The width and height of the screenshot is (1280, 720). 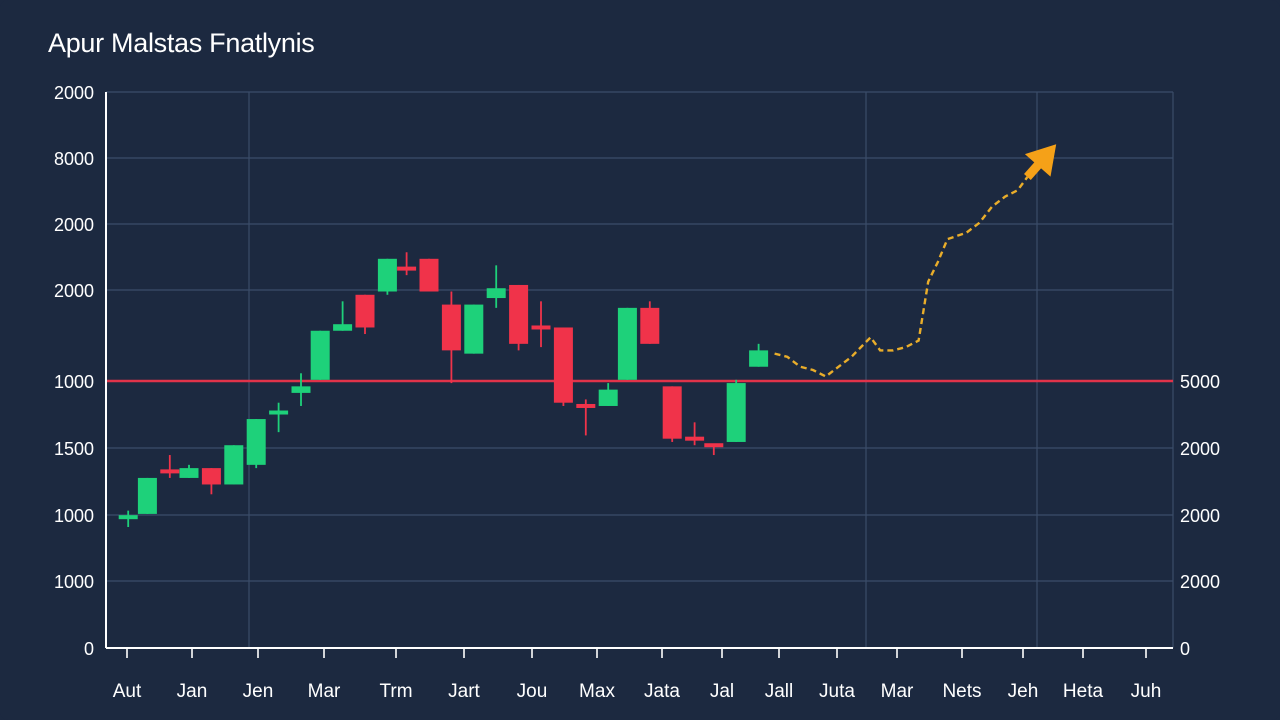 I want to click on chart-title: Apur Malstas Fnatlynis, so click(x=181, y=43).